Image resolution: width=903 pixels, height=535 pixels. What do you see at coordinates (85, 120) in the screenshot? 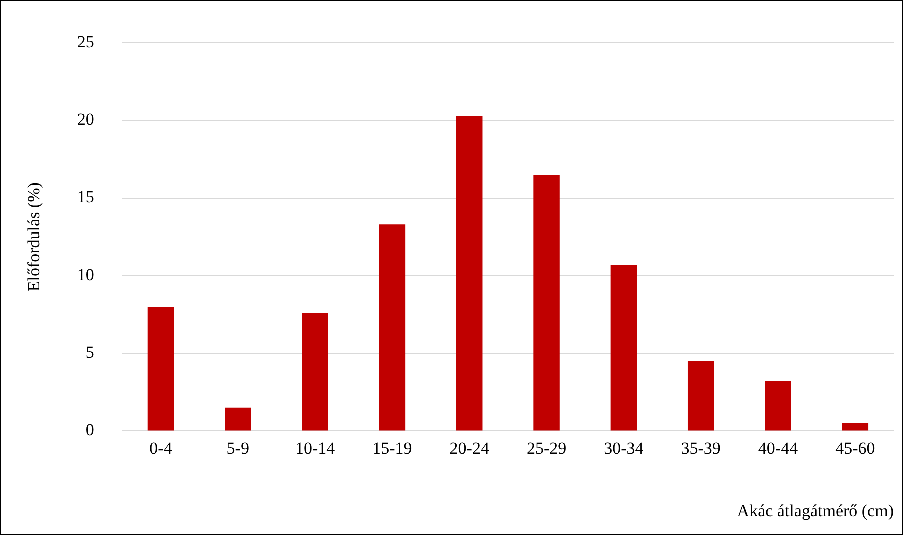
I see `y-tick-label: 20` at bounding box center [85, 120].